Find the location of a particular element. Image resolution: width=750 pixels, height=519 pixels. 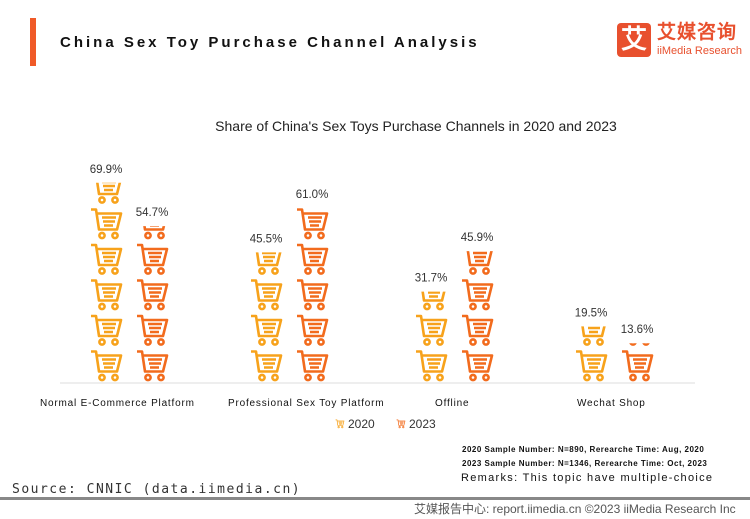

category-label: Professional Sex Toy Platform is located at coordinates (306, 403).